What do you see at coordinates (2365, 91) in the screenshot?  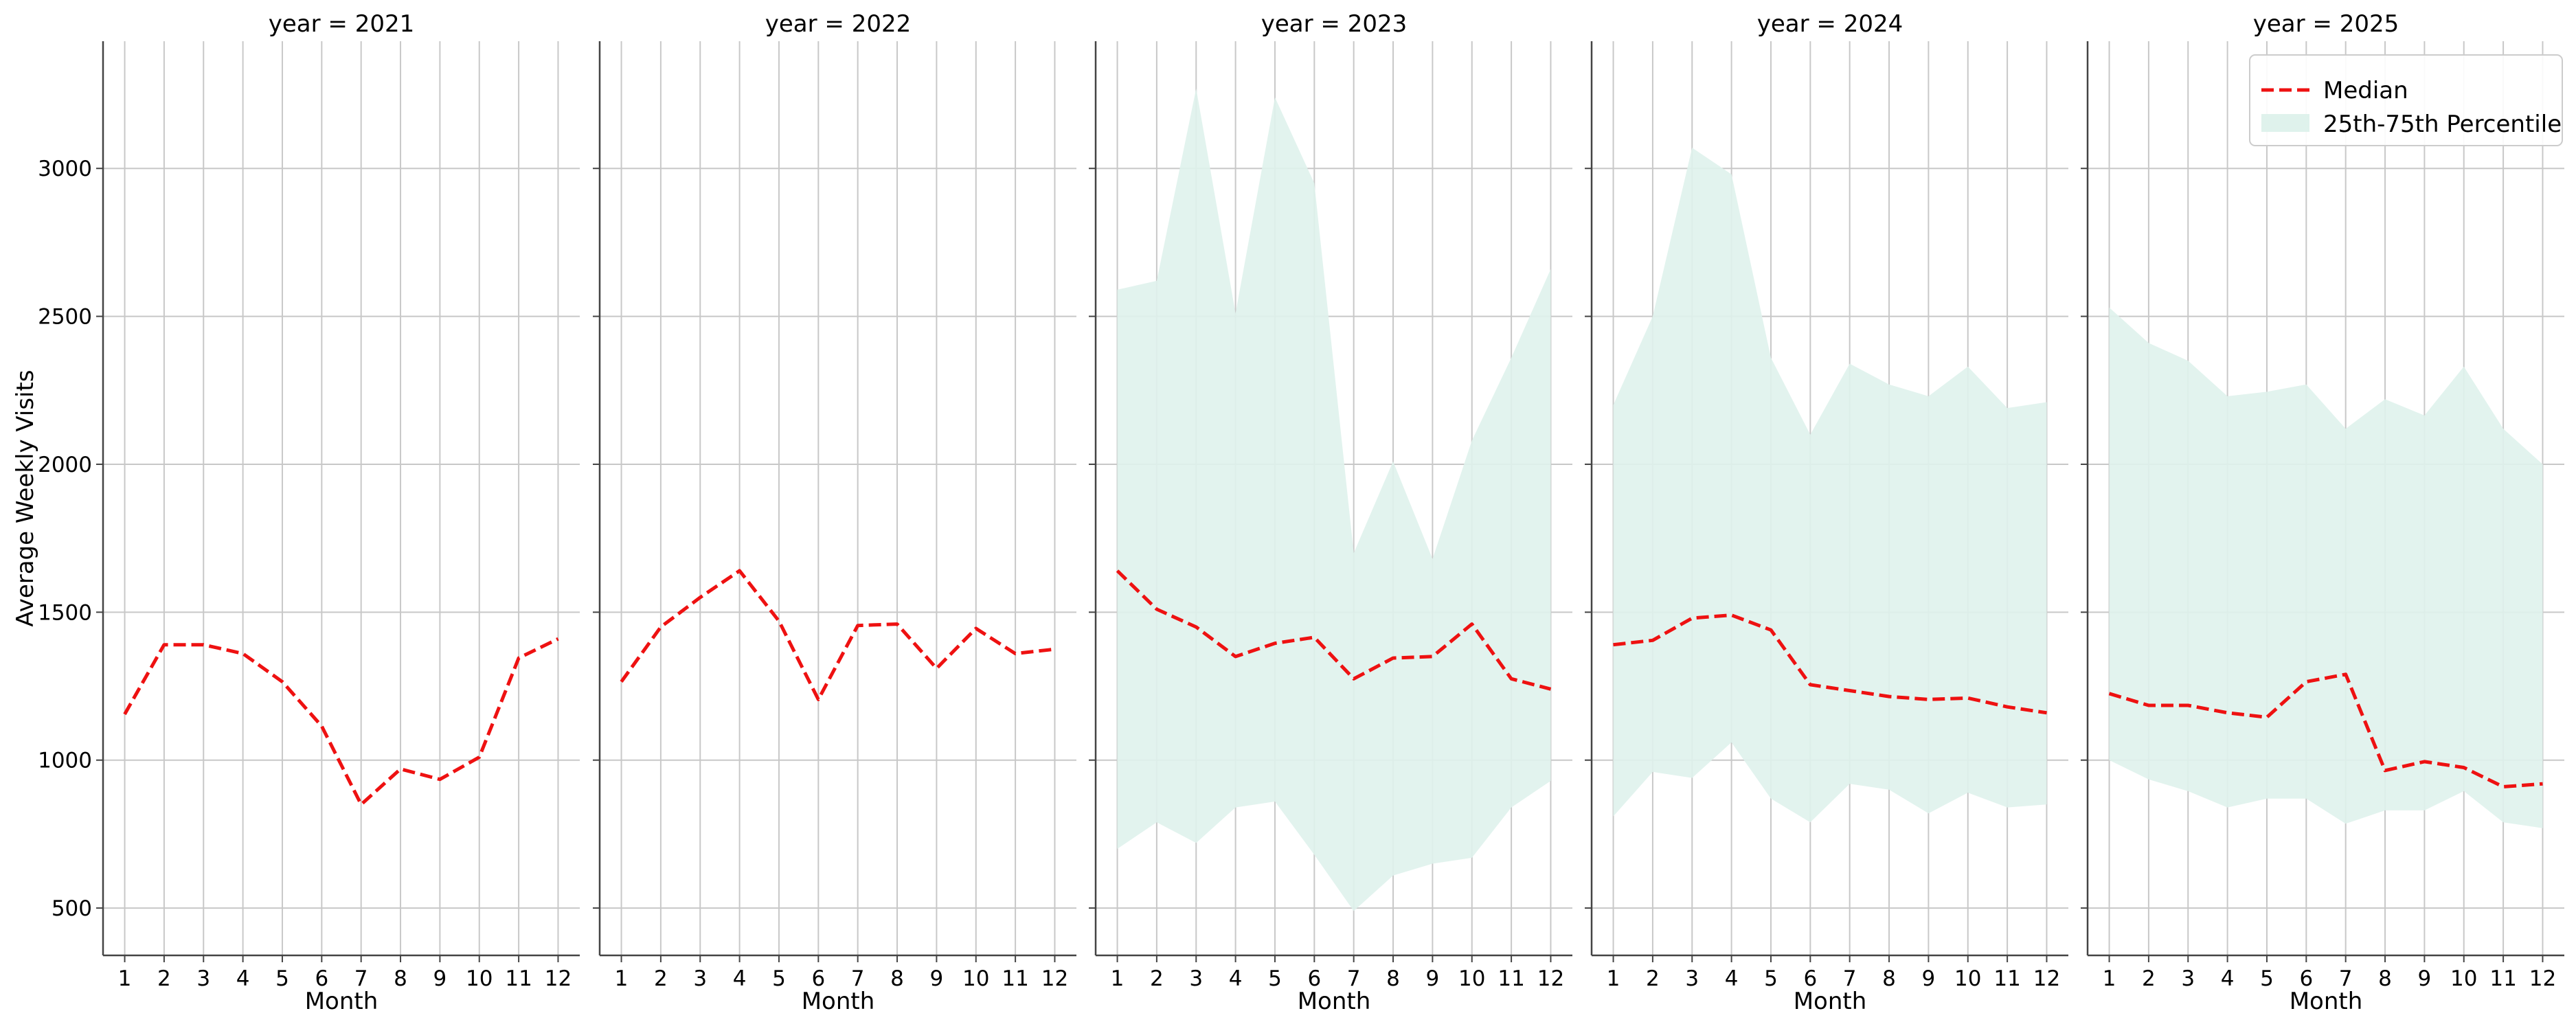 I see `legend-median-label: Median` at bounding box center [2365, 91].